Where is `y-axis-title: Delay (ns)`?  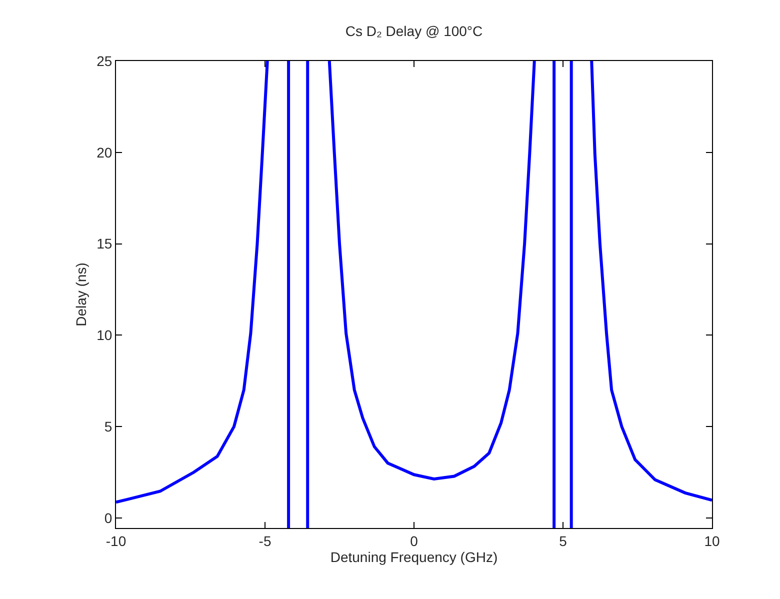
y-axis-title: Delay (ns) is located at coordinates (81, 294).